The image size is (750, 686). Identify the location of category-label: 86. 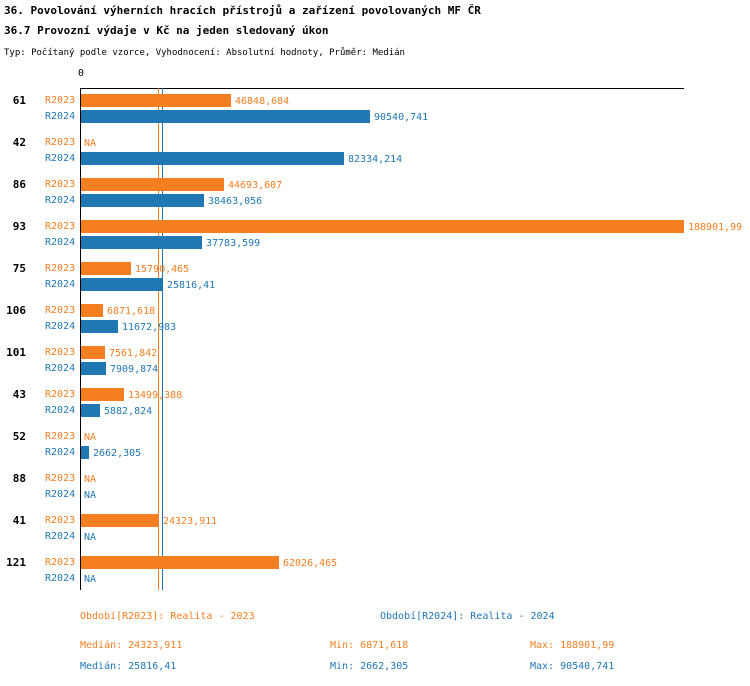
(19, 184).